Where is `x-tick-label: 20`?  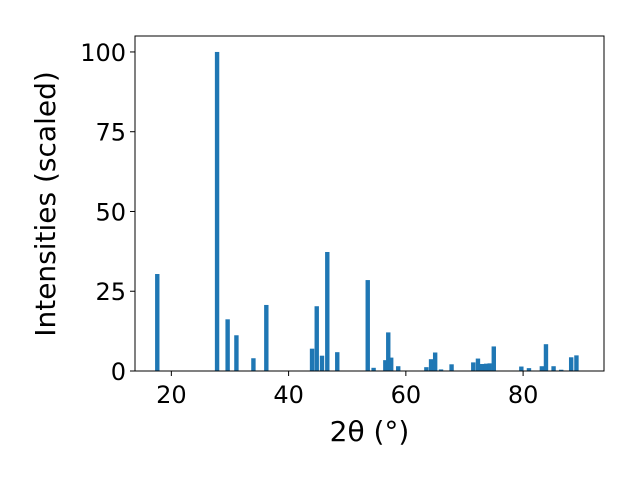 x-tick-label: 20 is located at coordinates (171, 395).